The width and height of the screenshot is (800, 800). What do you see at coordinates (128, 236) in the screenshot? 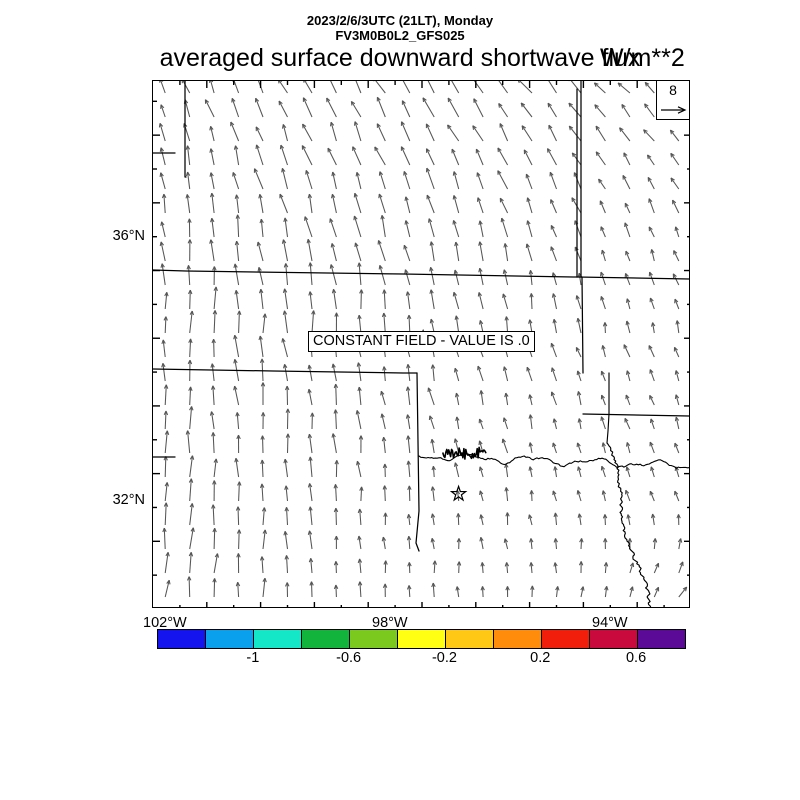
I see `lat-label-36n: 36°N` at bounding box center [128, 236].